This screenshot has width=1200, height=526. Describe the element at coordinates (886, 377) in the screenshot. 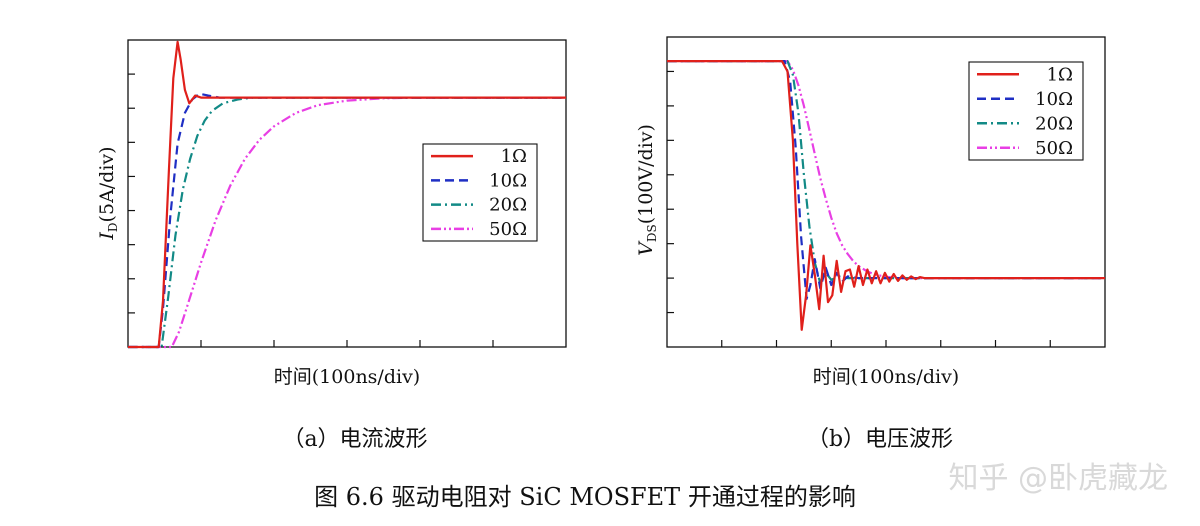

I see `panel-b-xlabel: 时间(100ns/div)` at that location.